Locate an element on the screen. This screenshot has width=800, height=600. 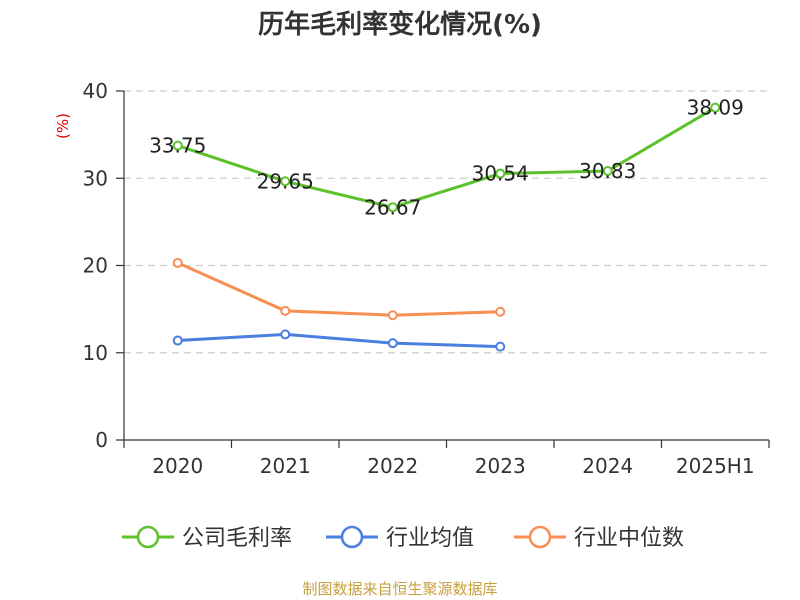
y-tick-label: 10 is located at coordinates (95, 353).